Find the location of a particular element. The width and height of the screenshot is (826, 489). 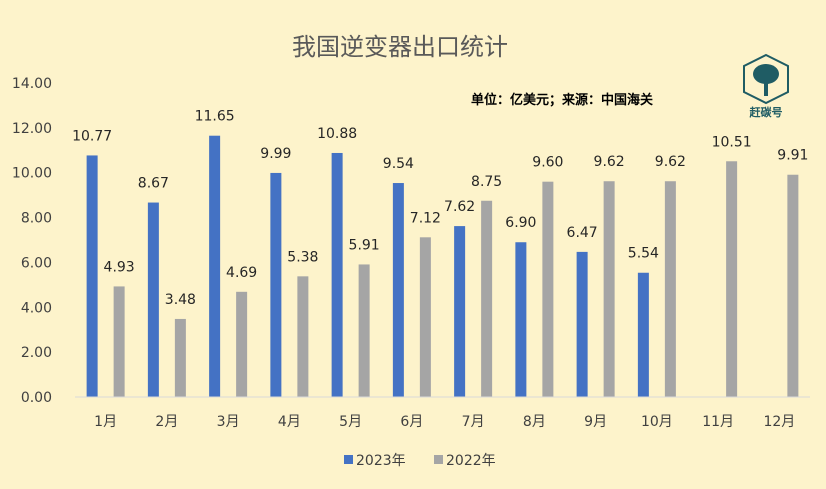

data-label: 3.48 is located at coordinates (180, 300).